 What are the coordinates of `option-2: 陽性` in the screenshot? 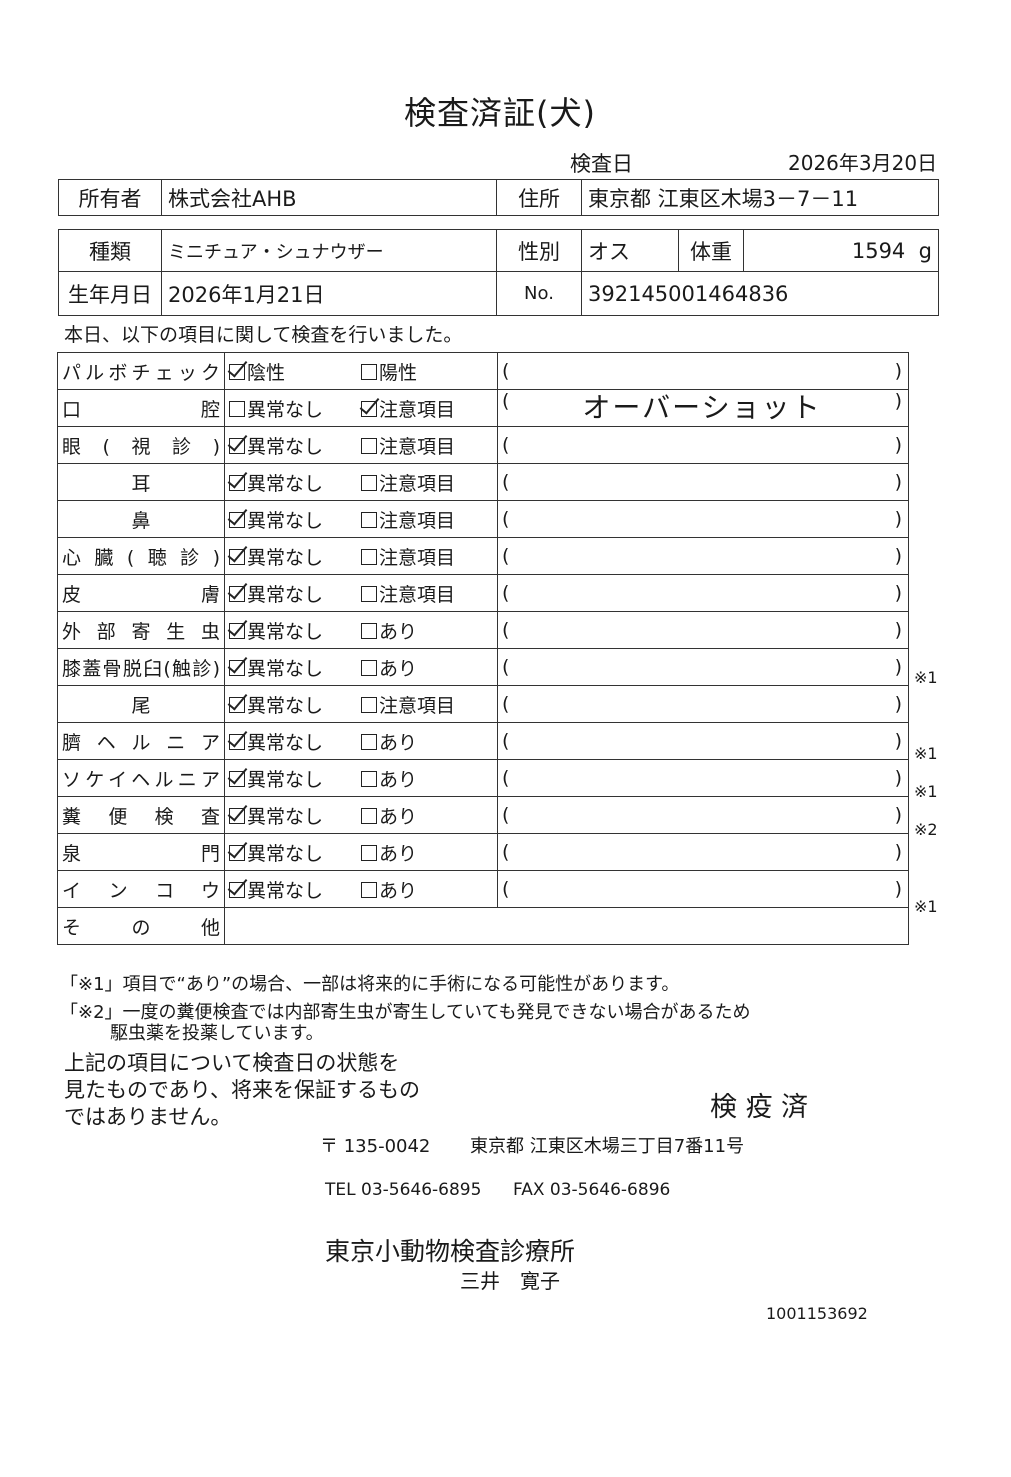 It's located at (427, 371).